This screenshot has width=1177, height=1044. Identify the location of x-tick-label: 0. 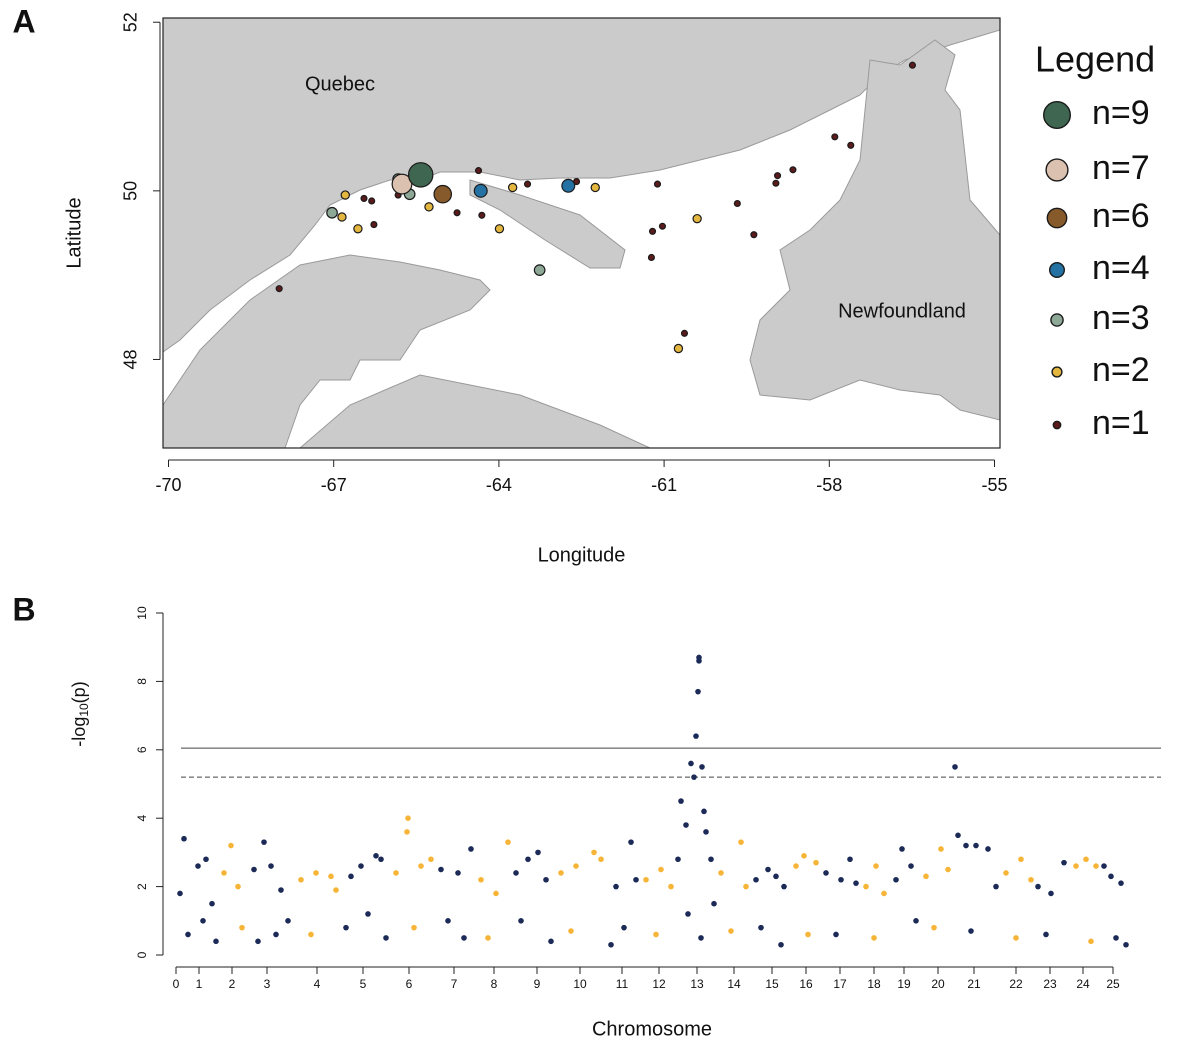
(176, 984).